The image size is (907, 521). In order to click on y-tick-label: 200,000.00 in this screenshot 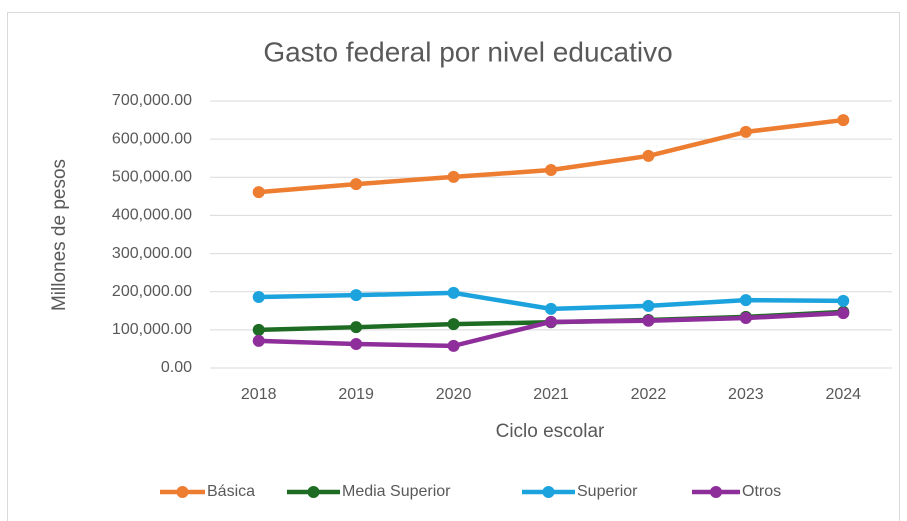, I will do `click(152, 291)`.